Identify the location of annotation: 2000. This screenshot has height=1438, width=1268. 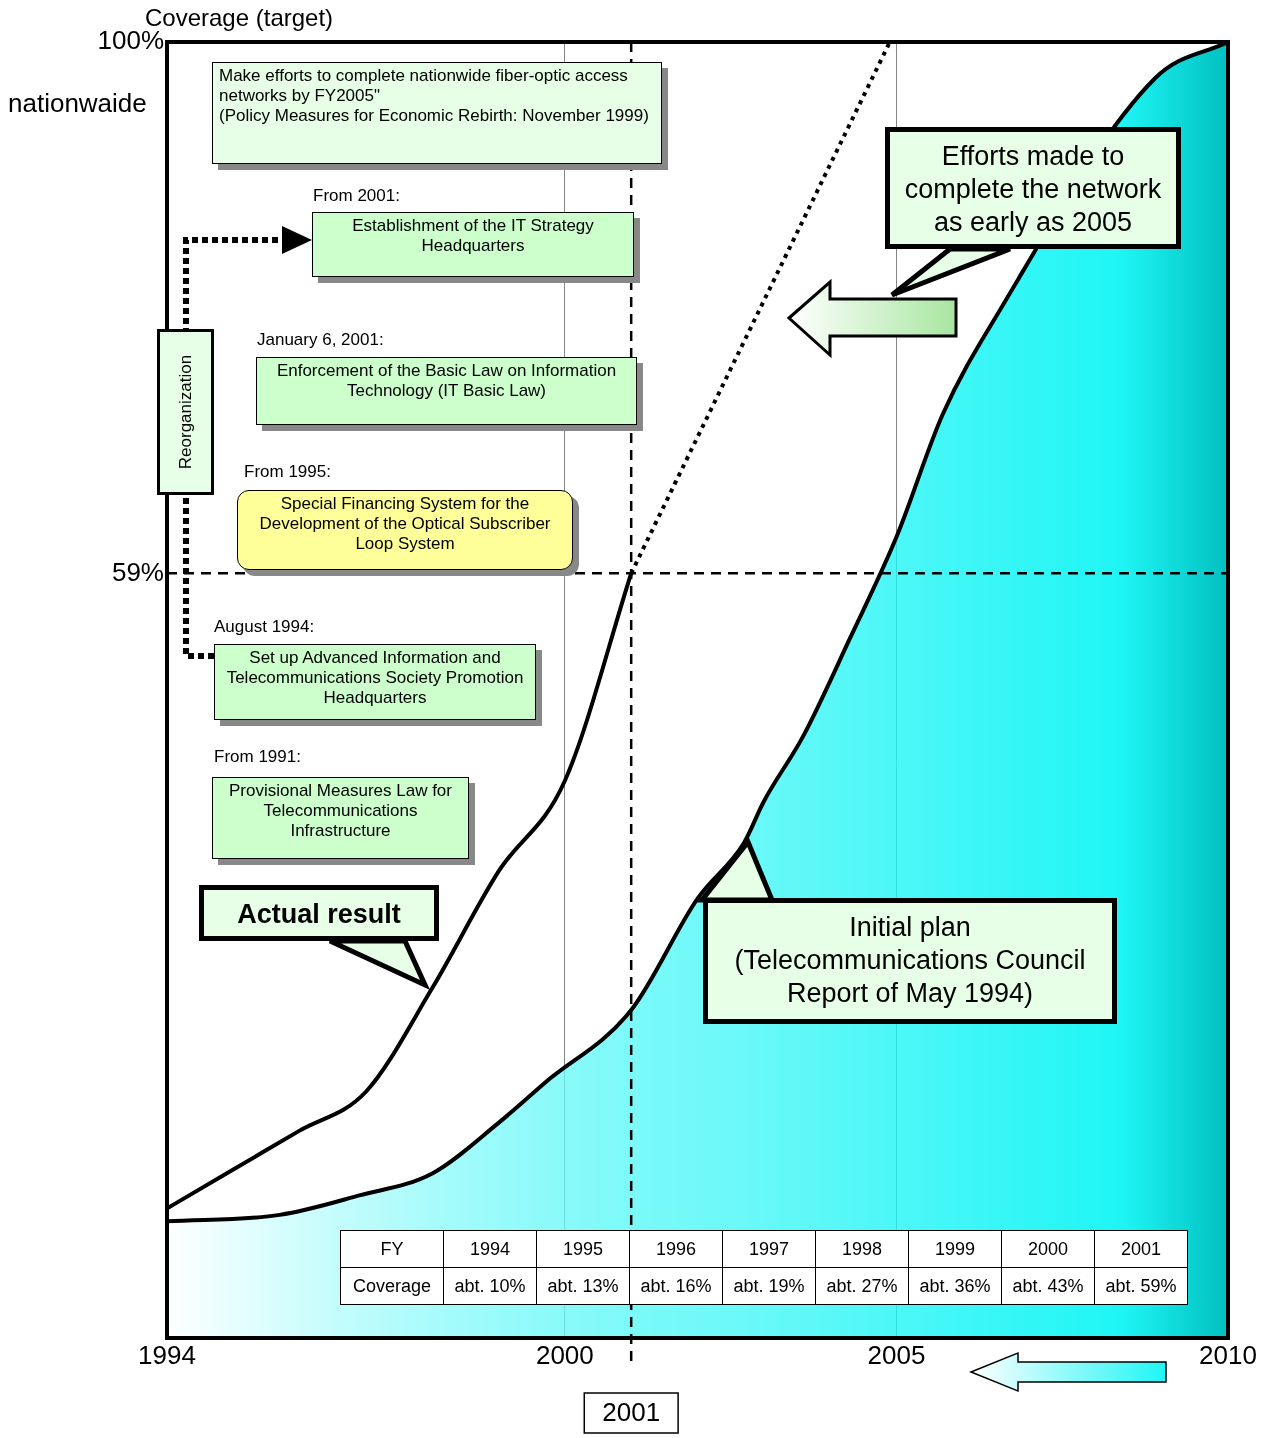
(1048, 1249).